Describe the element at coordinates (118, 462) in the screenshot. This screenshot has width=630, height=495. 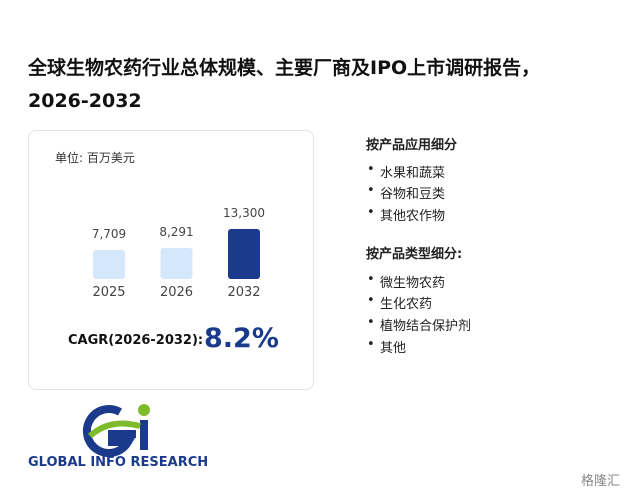
I see `logo-text: GLOBAL INFO RESEARCH` at that location.